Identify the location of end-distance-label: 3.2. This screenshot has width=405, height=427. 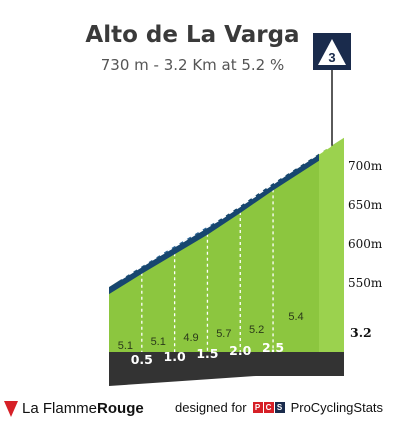
(361, 332).